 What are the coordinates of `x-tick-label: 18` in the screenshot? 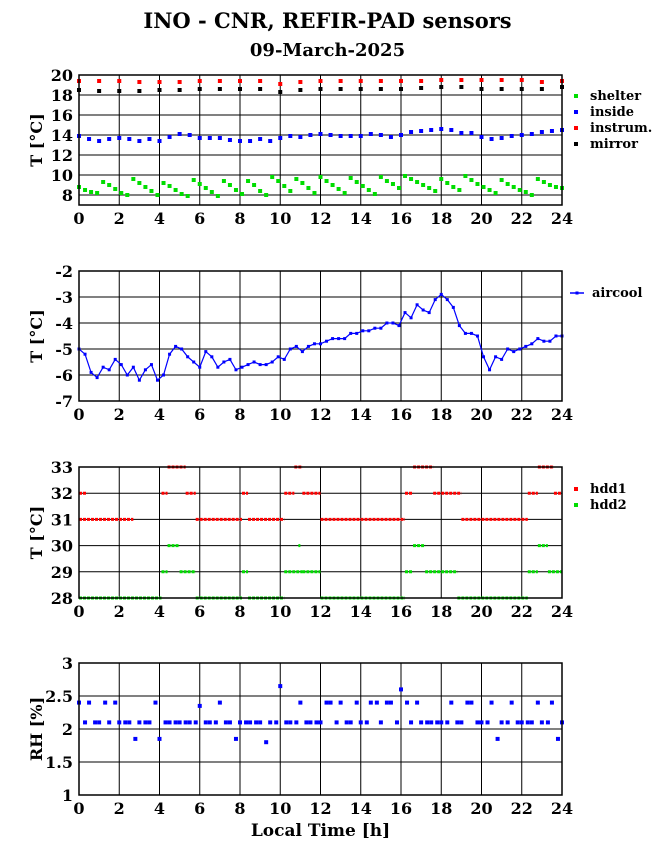 It's located at (441, 218).